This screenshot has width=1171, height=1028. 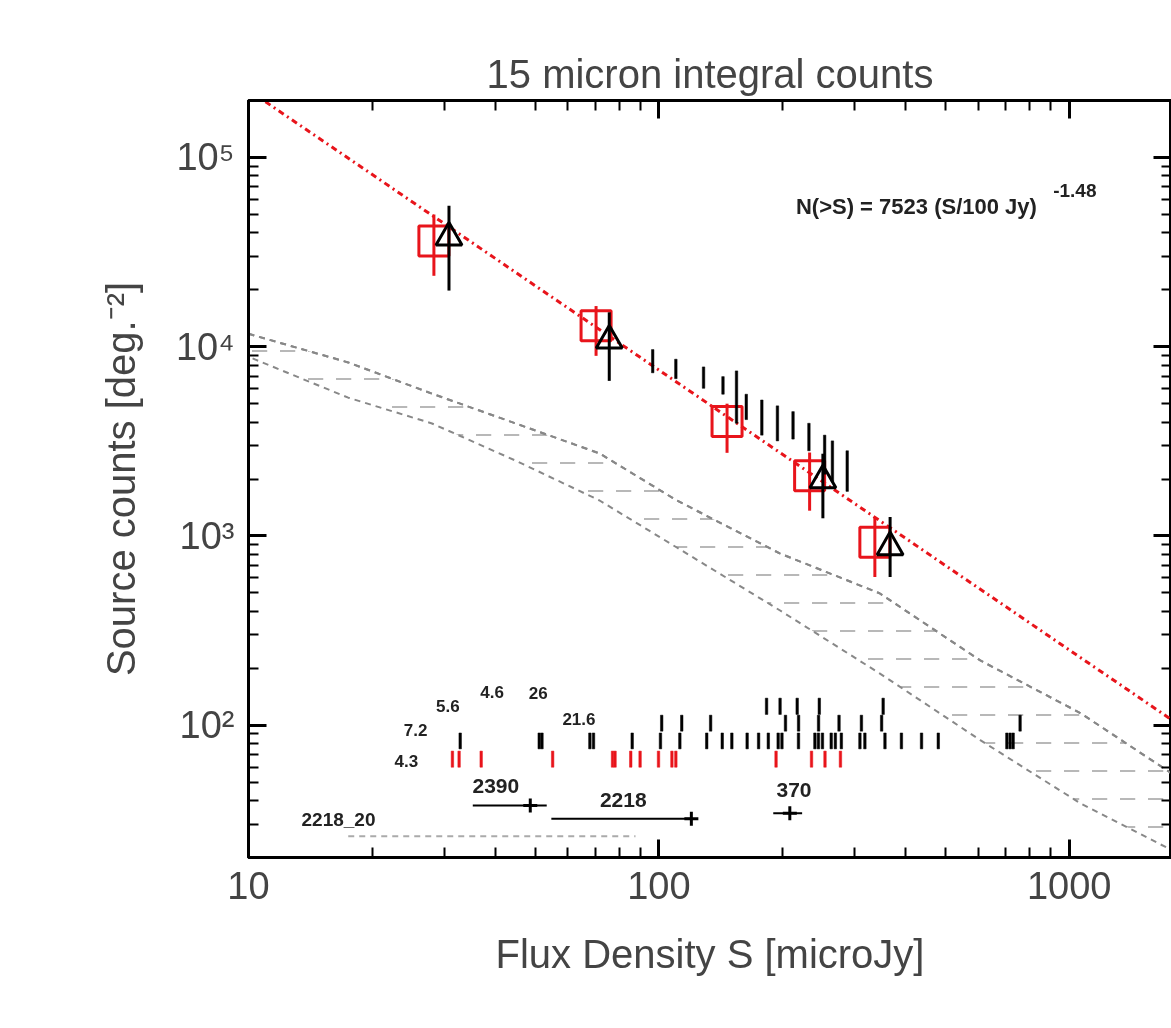 I want to click on x-tick-label: 10, so click(x=248, y=885).